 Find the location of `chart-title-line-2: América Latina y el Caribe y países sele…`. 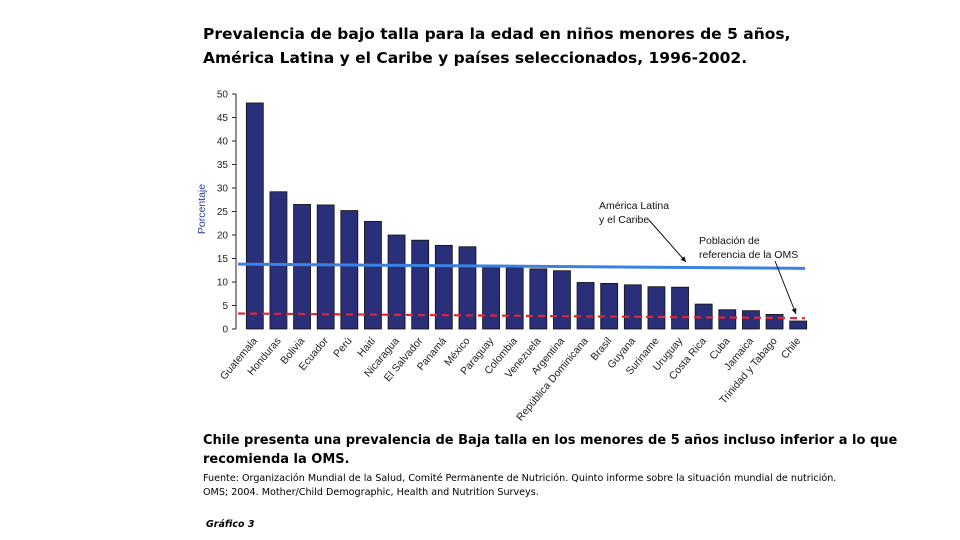

chart-title-line-2: América Latina y el Caribe y países sele… is located at coordinates (475, 58).